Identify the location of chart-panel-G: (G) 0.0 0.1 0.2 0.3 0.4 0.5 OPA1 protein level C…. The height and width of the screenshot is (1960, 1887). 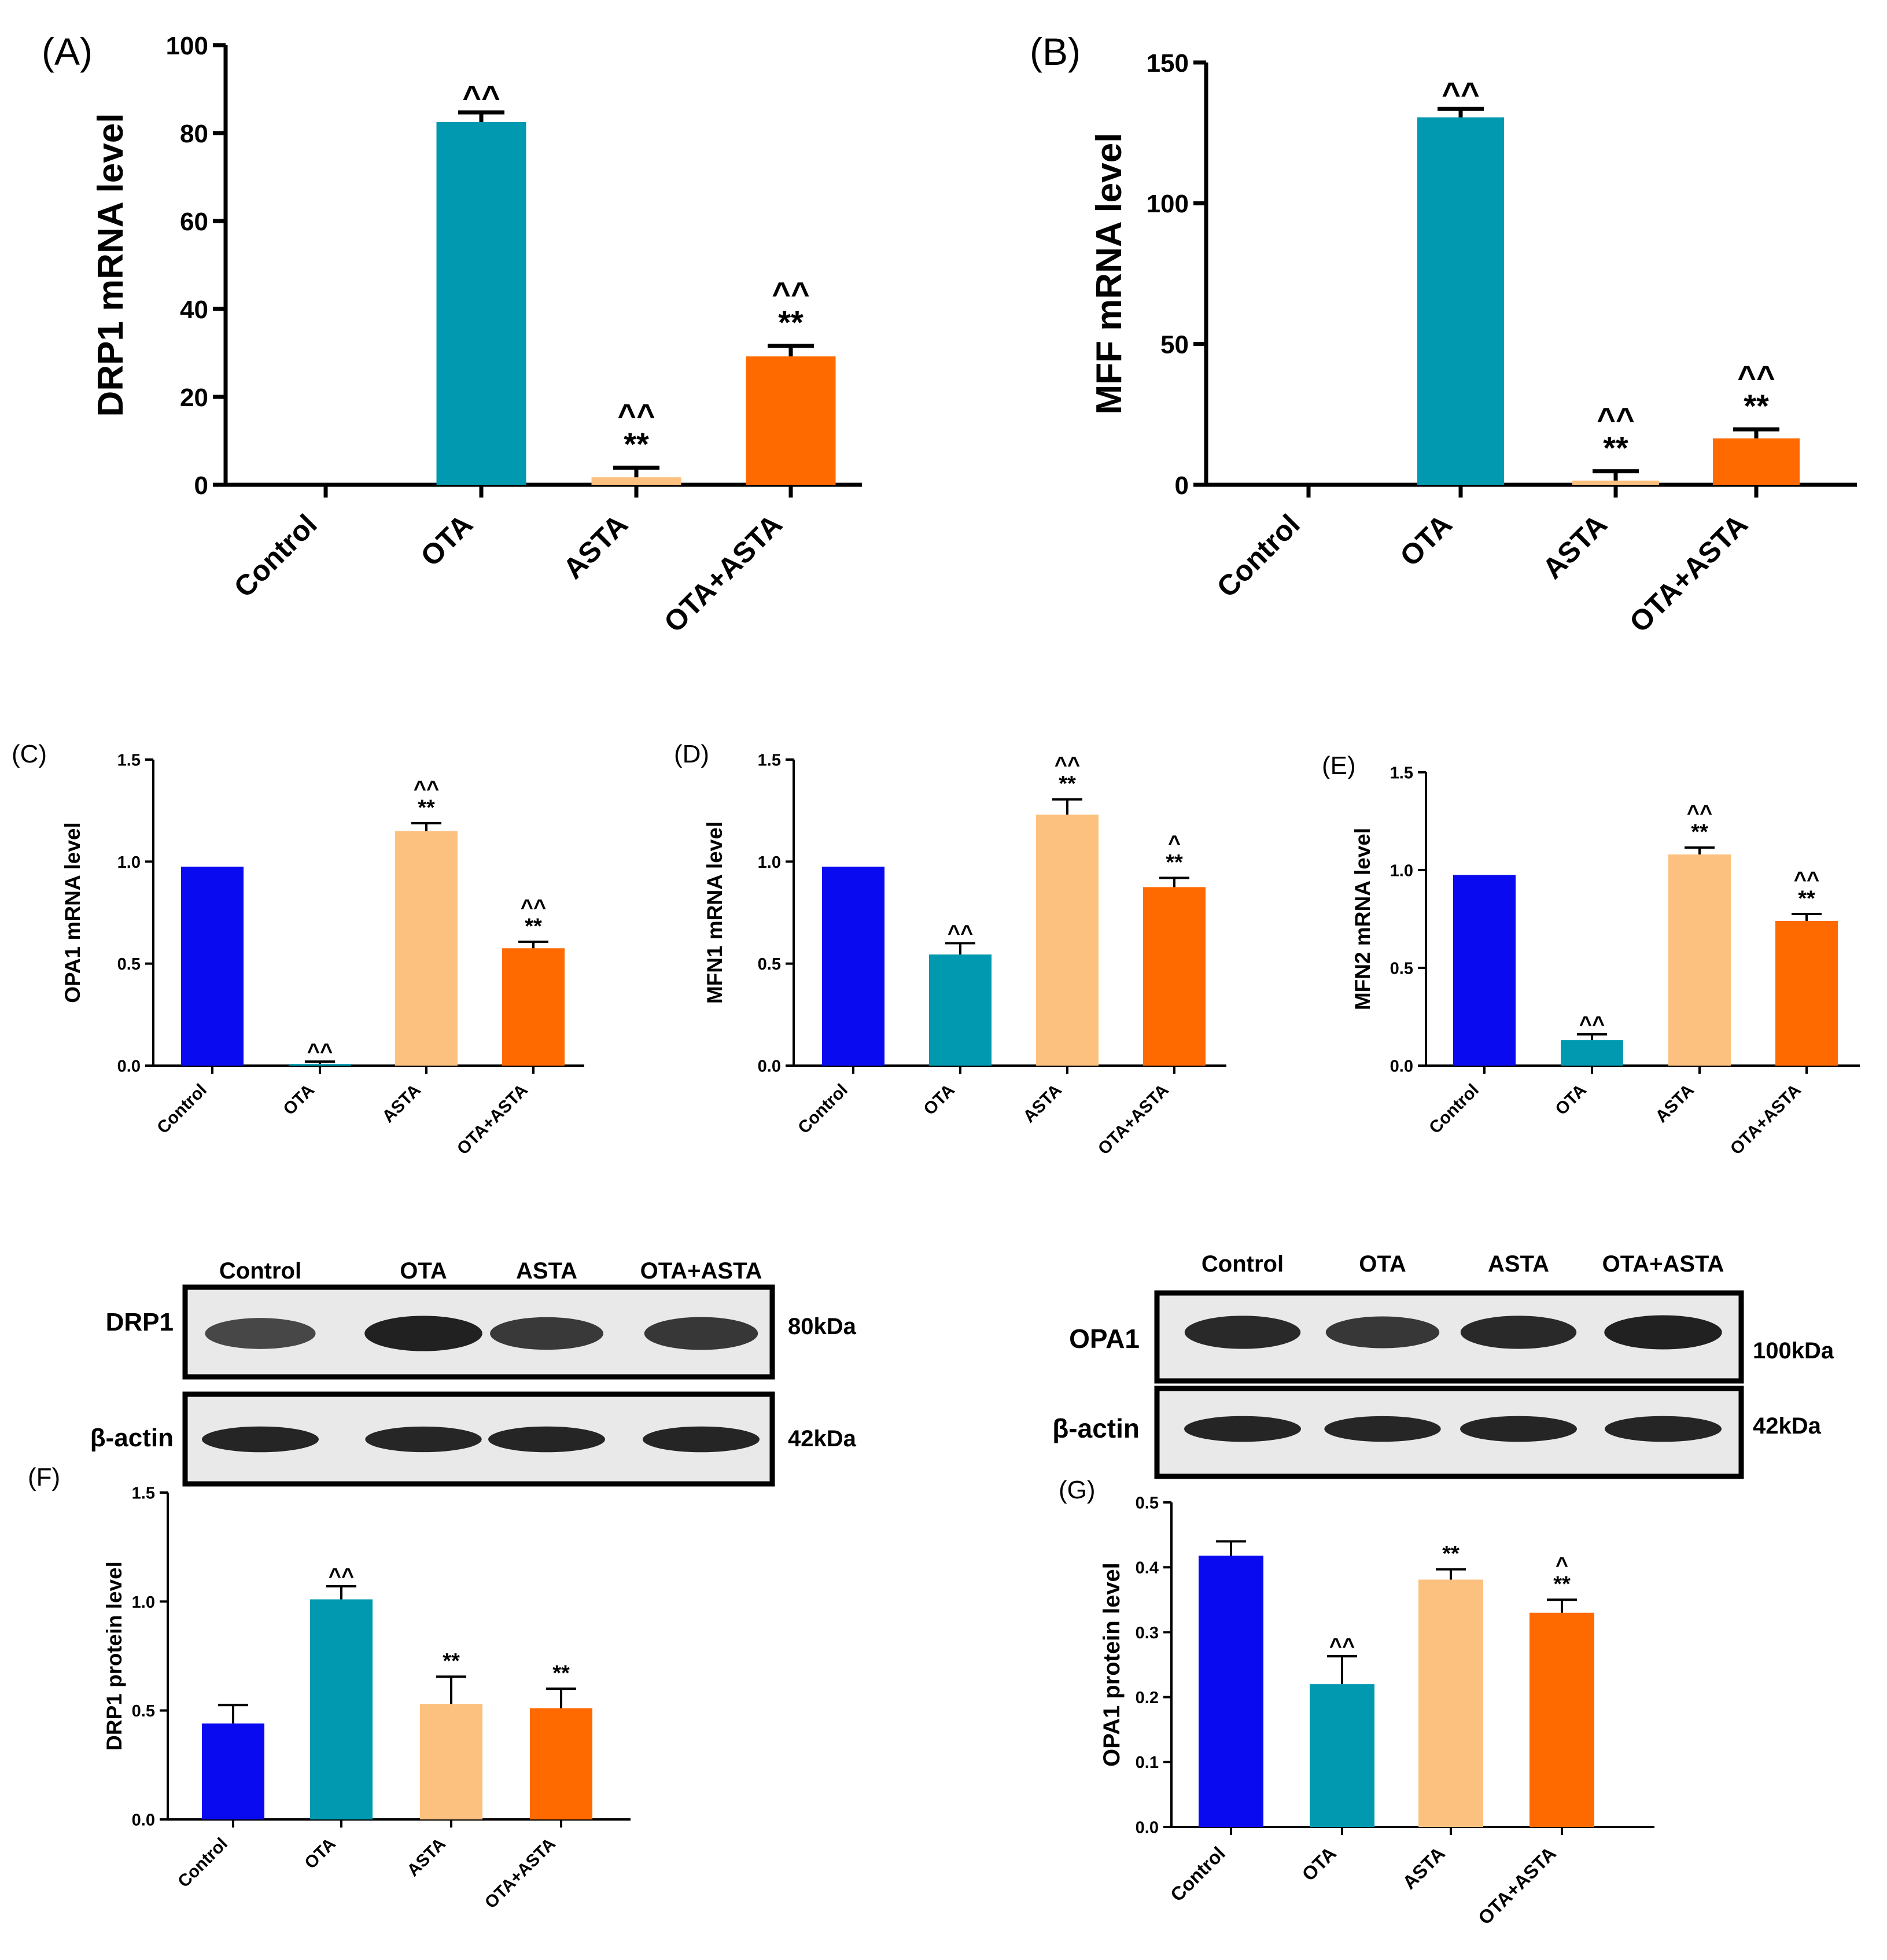
(1356, 1702).